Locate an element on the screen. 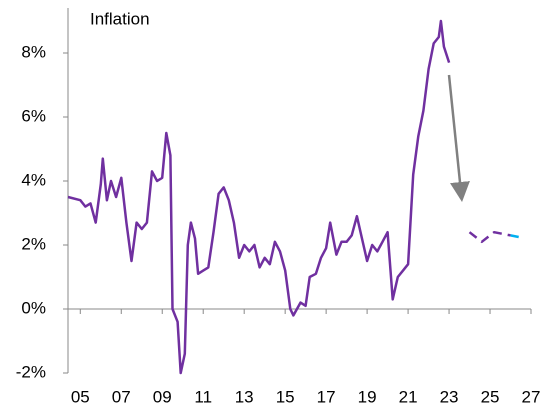  x-tick-label: 23 is located at coordinates (449, 396).